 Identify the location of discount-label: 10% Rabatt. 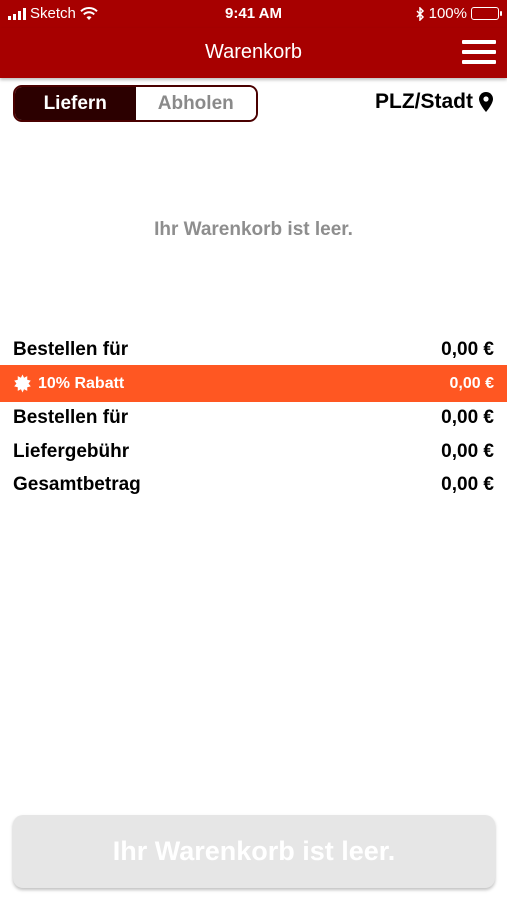
(81, 383).